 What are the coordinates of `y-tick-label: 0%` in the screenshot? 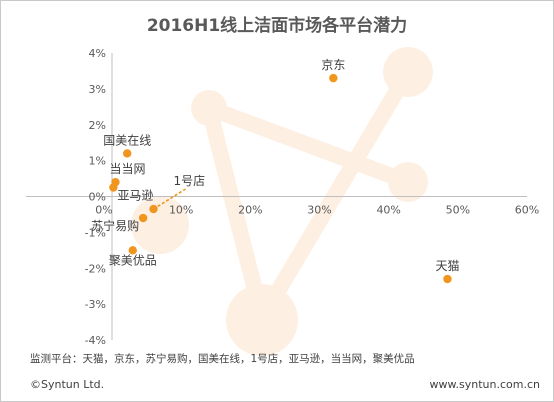 It's located at (97, 197).